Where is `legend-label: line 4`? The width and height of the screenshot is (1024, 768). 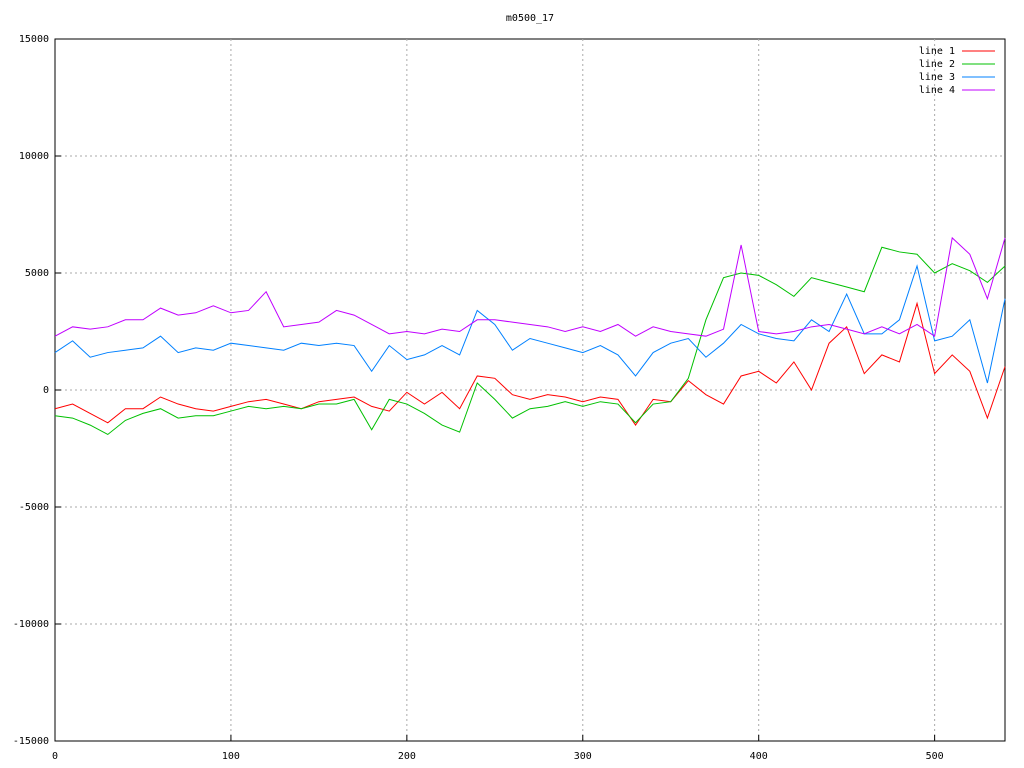
legend-label: line 4 is located at coordinates (937, 90).